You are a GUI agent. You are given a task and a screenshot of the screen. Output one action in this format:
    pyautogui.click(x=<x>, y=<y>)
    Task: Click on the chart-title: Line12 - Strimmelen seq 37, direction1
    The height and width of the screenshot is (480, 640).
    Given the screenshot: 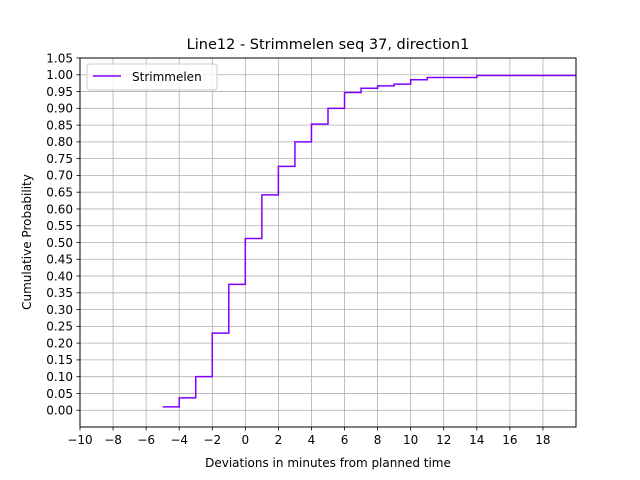 What is the action you would take?
    pyautogui.click(x=328, y=45)
    